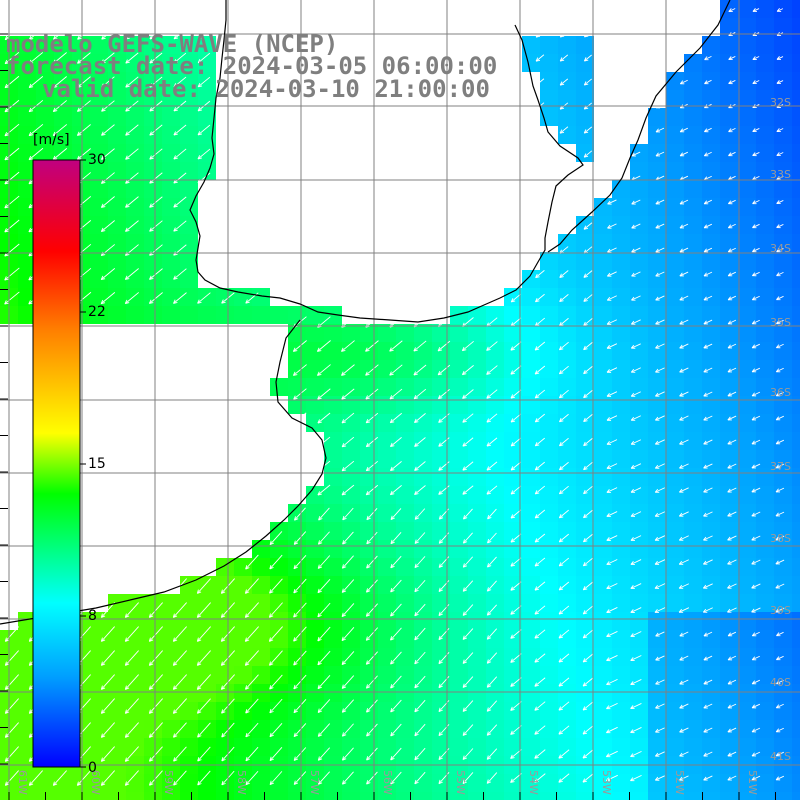 The height and width of the screenshot is (800, 800). I want to click on colorbar-tick-marks, so click(83, 463).